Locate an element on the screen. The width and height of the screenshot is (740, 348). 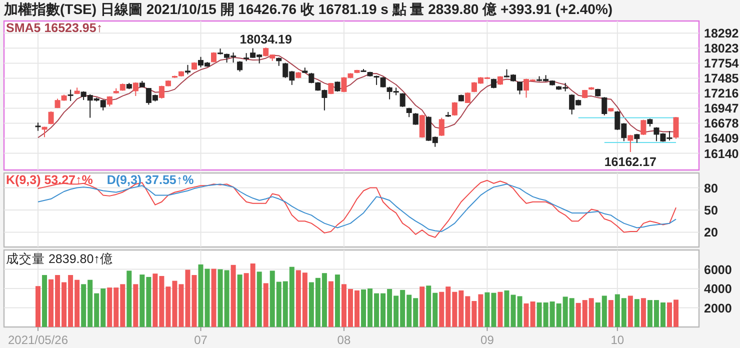
y-tick-label: 18292 is located at coordinates (721, 33).